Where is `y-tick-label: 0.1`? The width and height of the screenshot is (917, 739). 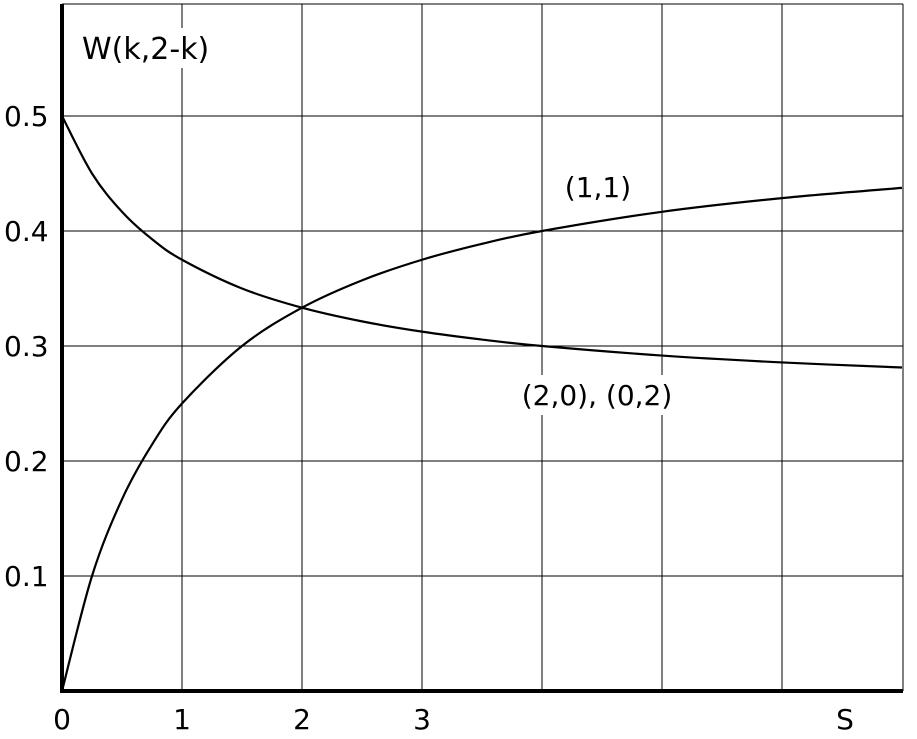
y-tick-label: 0.1 is located at coordinates (26, 576).